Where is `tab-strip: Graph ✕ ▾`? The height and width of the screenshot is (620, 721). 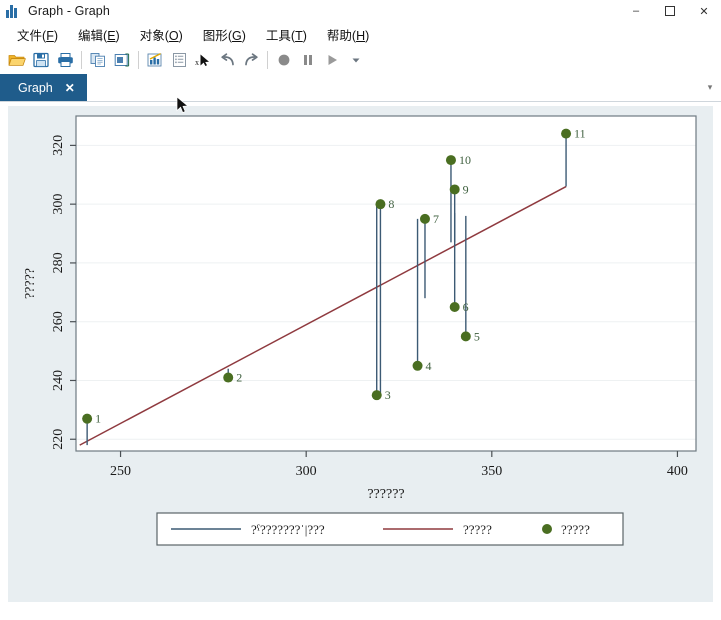 tab-strip: Graph ✕ ▾ is located at coordinates (360, 88).